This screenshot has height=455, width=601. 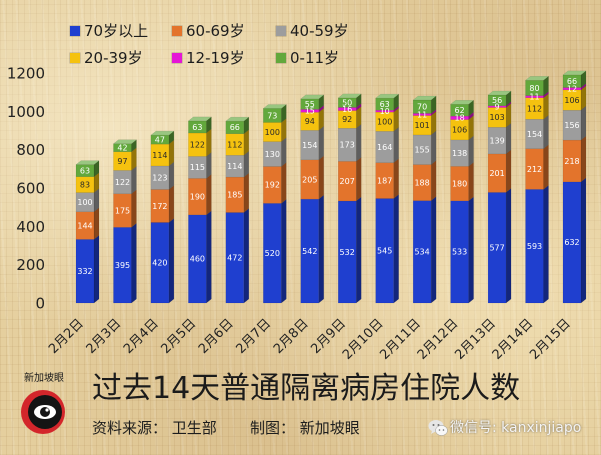 I want to click on wechat-icon, so click(x=438, y=428).